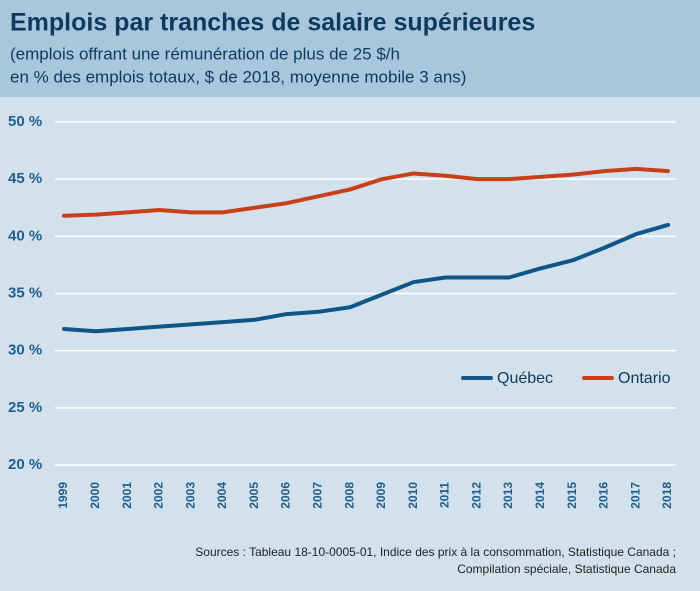 Image resolution: width=700 pixels, height=591 pixels. I want to click on x-tick-label: 2003, so click(190, 495).